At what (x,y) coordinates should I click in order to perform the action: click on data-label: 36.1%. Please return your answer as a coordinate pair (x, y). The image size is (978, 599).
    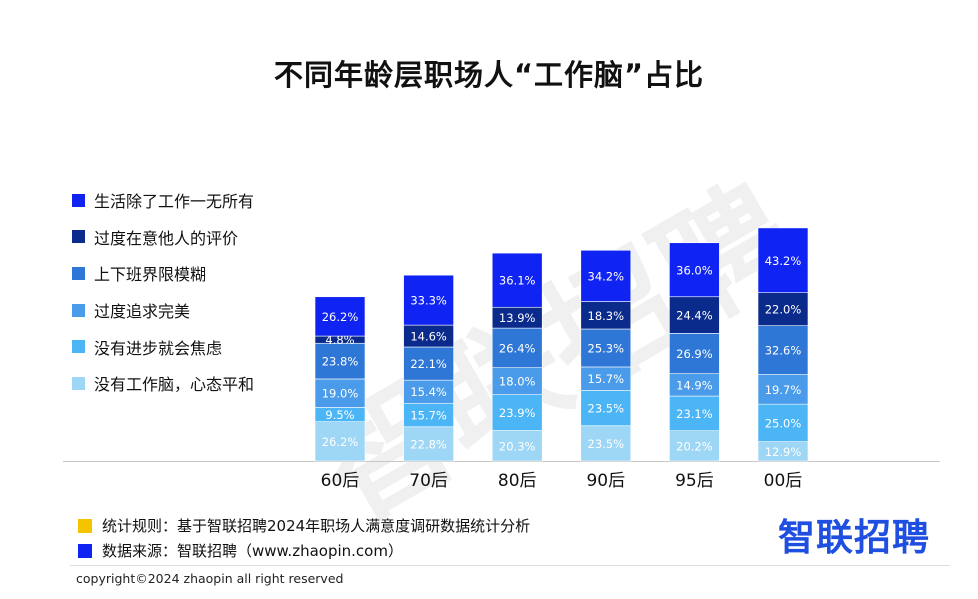
    Looking at the image, I should click on (517, 281).